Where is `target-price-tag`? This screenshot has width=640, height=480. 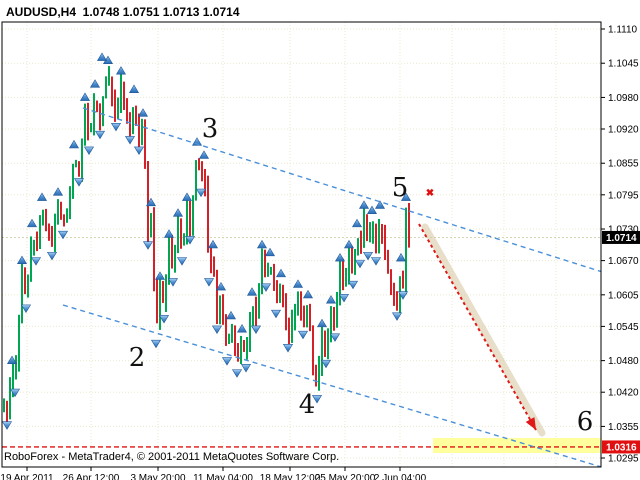 target-price-tag is located at coordinates (621, 447).